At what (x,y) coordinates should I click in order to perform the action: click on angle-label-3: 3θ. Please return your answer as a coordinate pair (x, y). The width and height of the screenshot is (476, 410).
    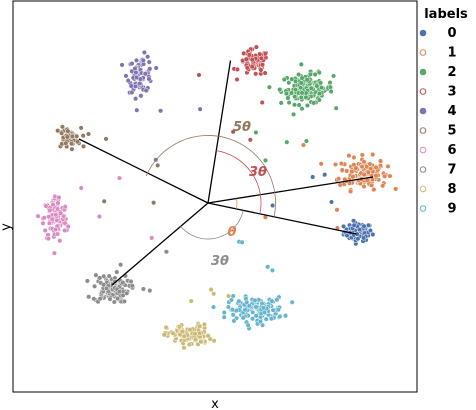
    Looking at the image, I should click on (220, 261).